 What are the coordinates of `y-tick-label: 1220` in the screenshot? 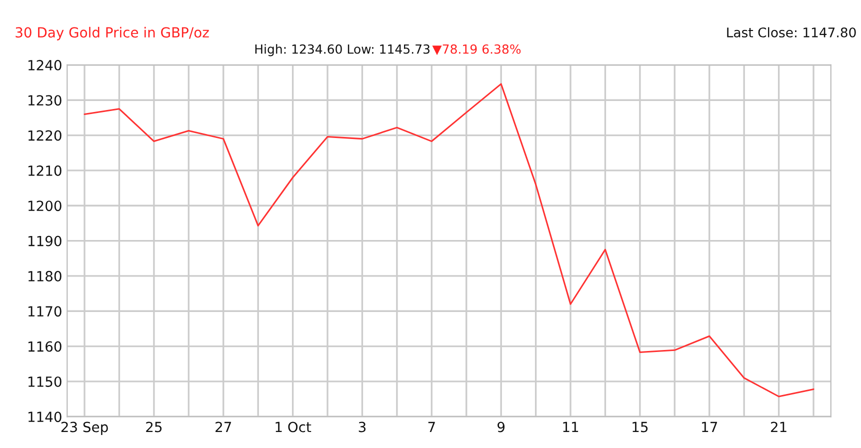 It's located at (45, 135).